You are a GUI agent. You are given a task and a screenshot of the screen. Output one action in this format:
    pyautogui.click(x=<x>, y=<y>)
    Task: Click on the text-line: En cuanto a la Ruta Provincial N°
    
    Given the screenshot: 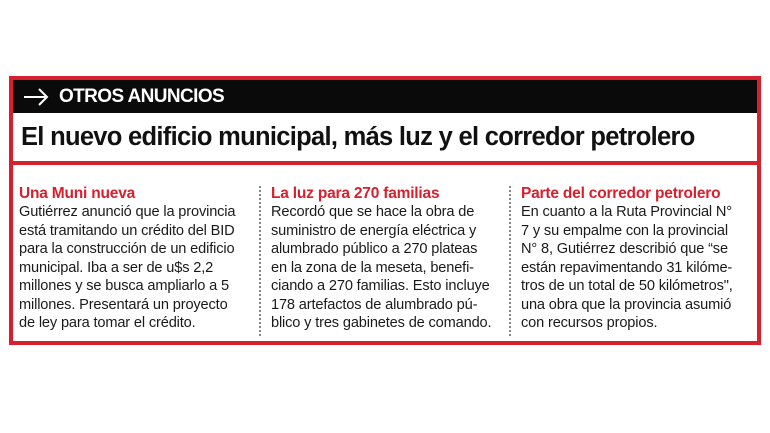 What is the action you would take?
    pyautogui.click(x=626, y=212)
    